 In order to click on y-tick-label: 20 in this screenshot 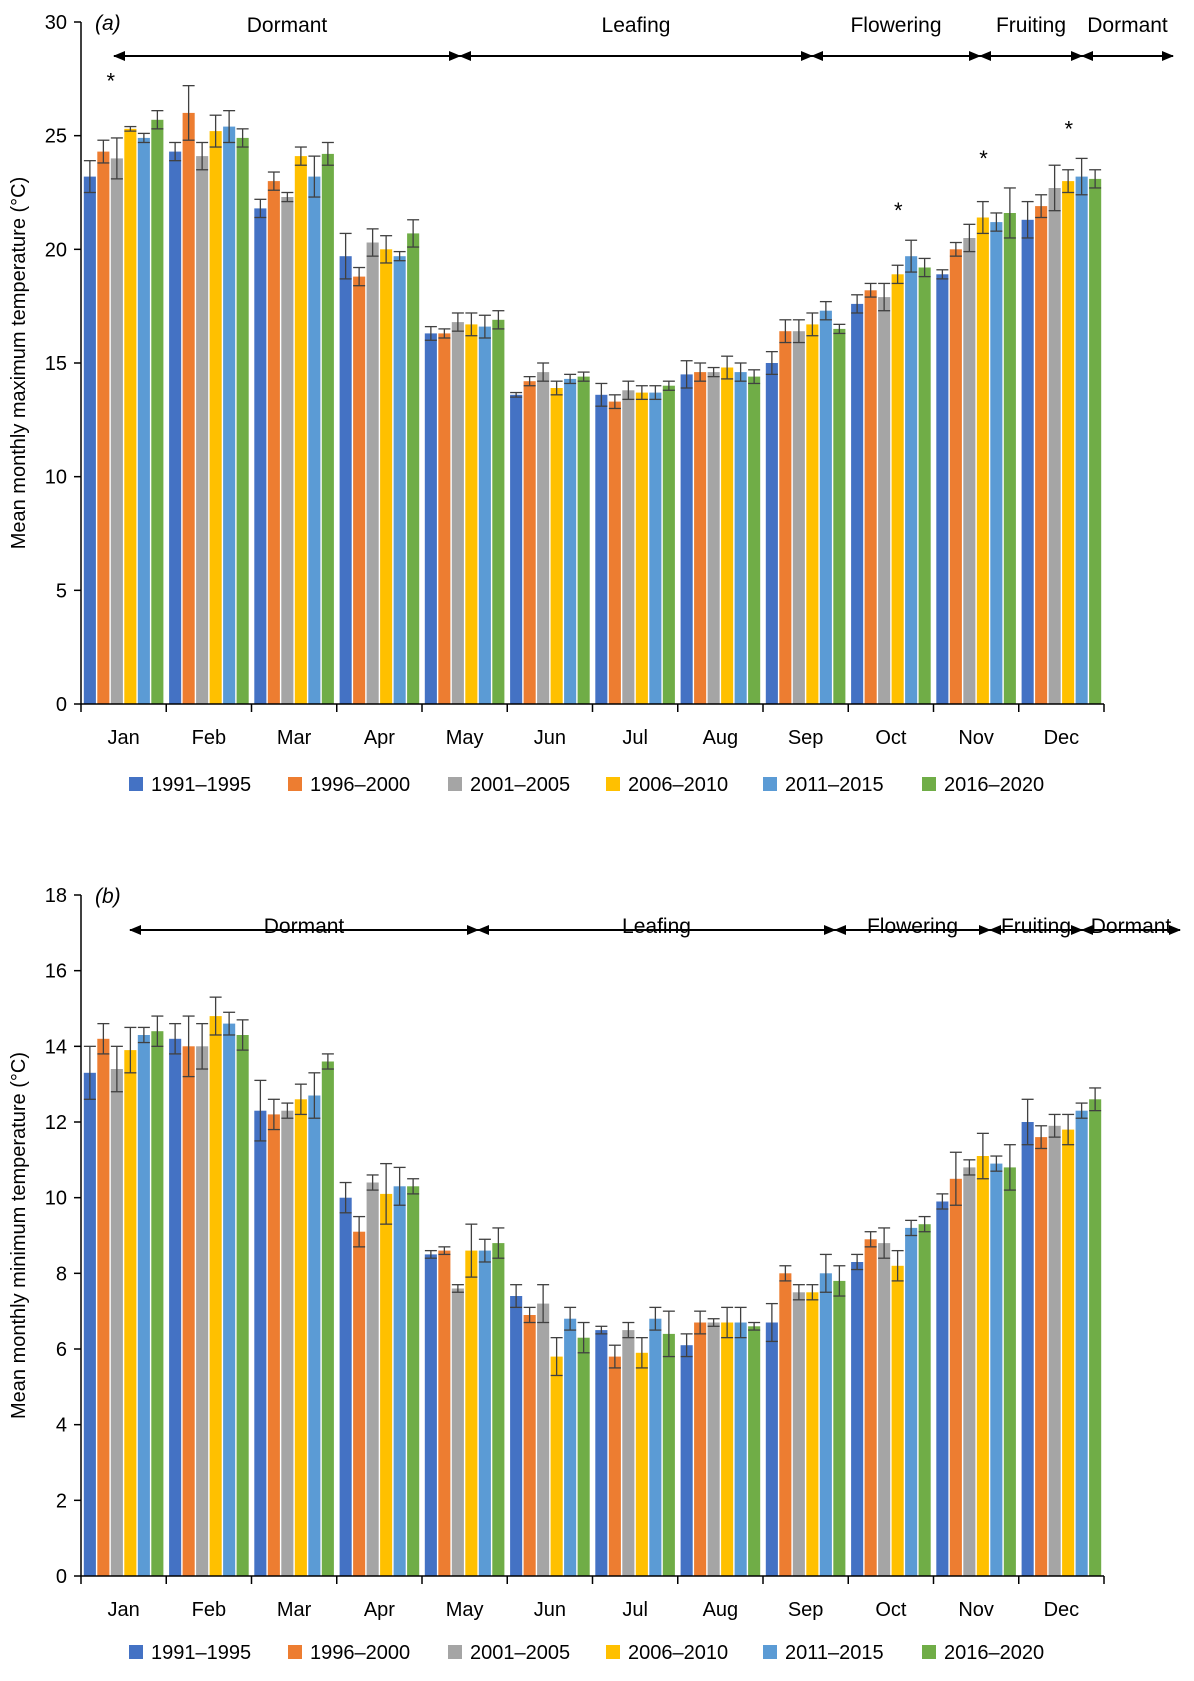, I will do `click(56, 250)`.